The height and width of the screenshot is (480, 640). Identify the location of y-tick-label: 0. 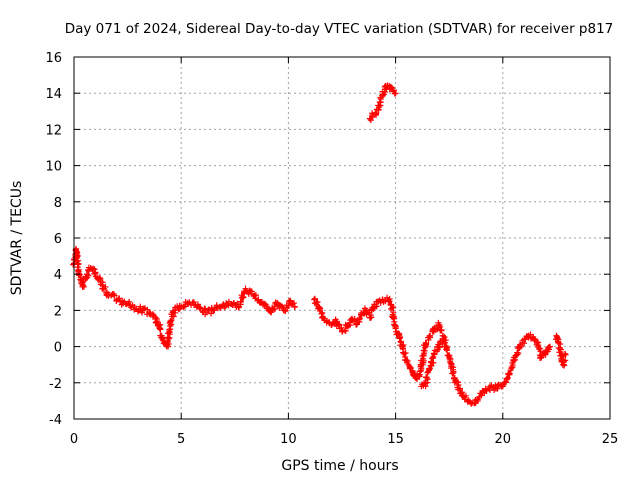
(58, 348).